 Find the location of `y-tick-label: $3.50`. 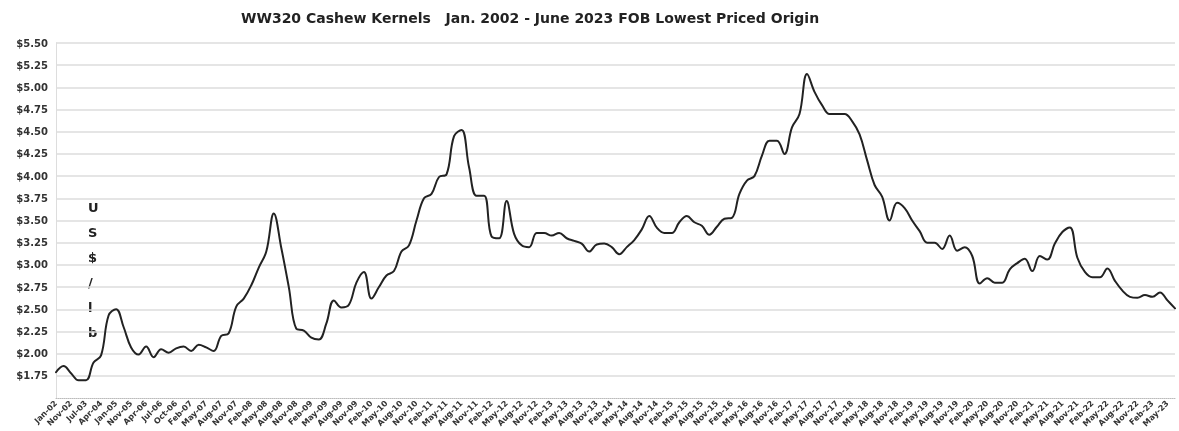

y-tick-label: $3.50 is located at coordinates (32, 220).